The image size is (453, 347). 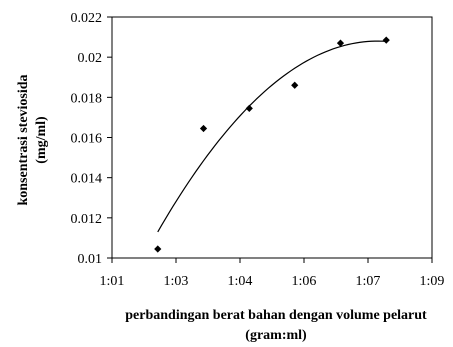 What do you see at coordinates (304, 281) in the screenshot?
I see `x-tick-label: 1:06` at bounding box center [304, 281].